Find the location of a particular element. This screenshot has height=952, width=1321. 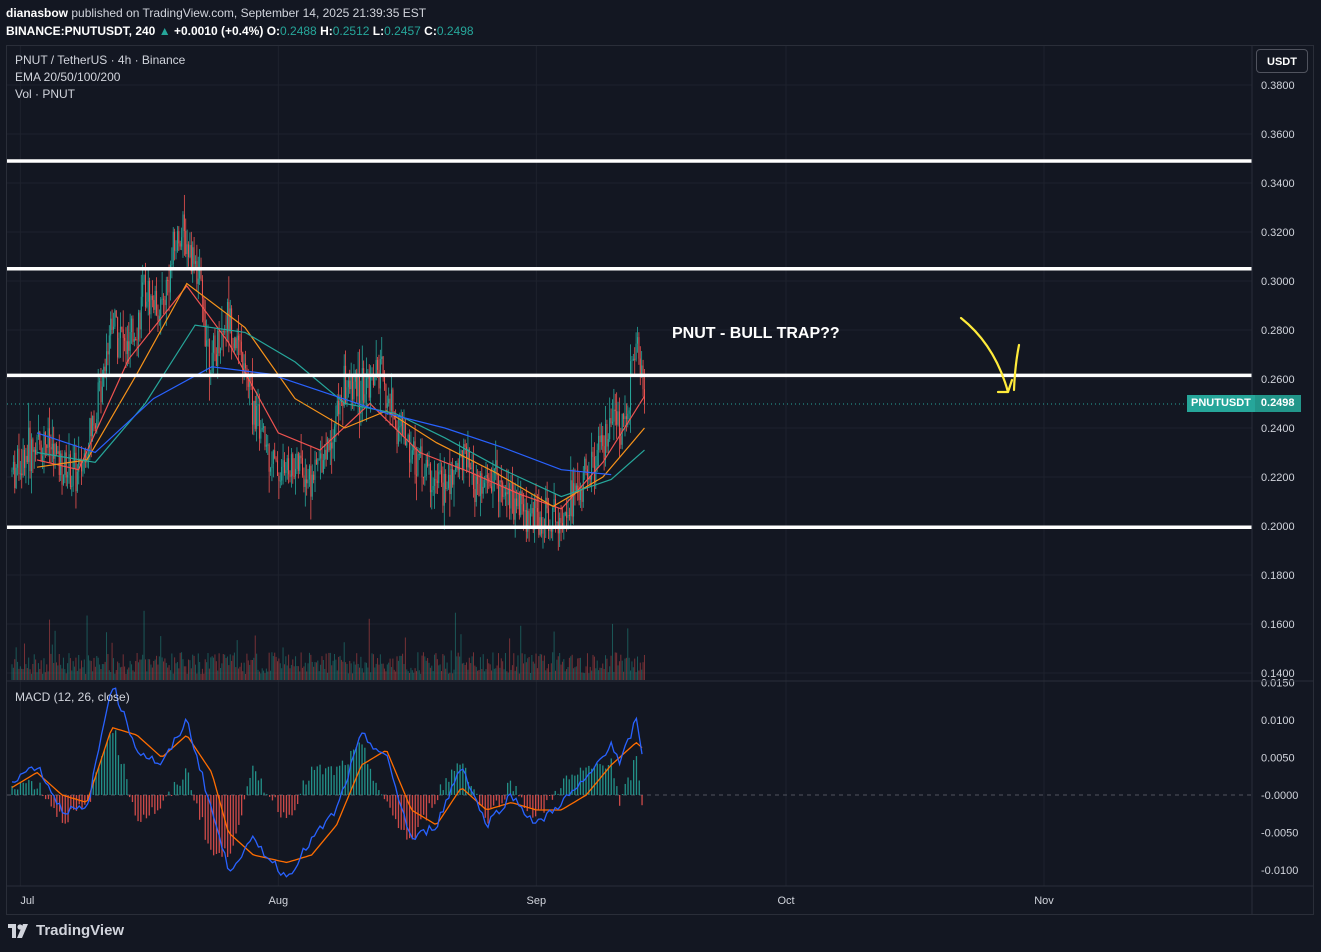

arrow-annotation is located at coordinates (990, 355).